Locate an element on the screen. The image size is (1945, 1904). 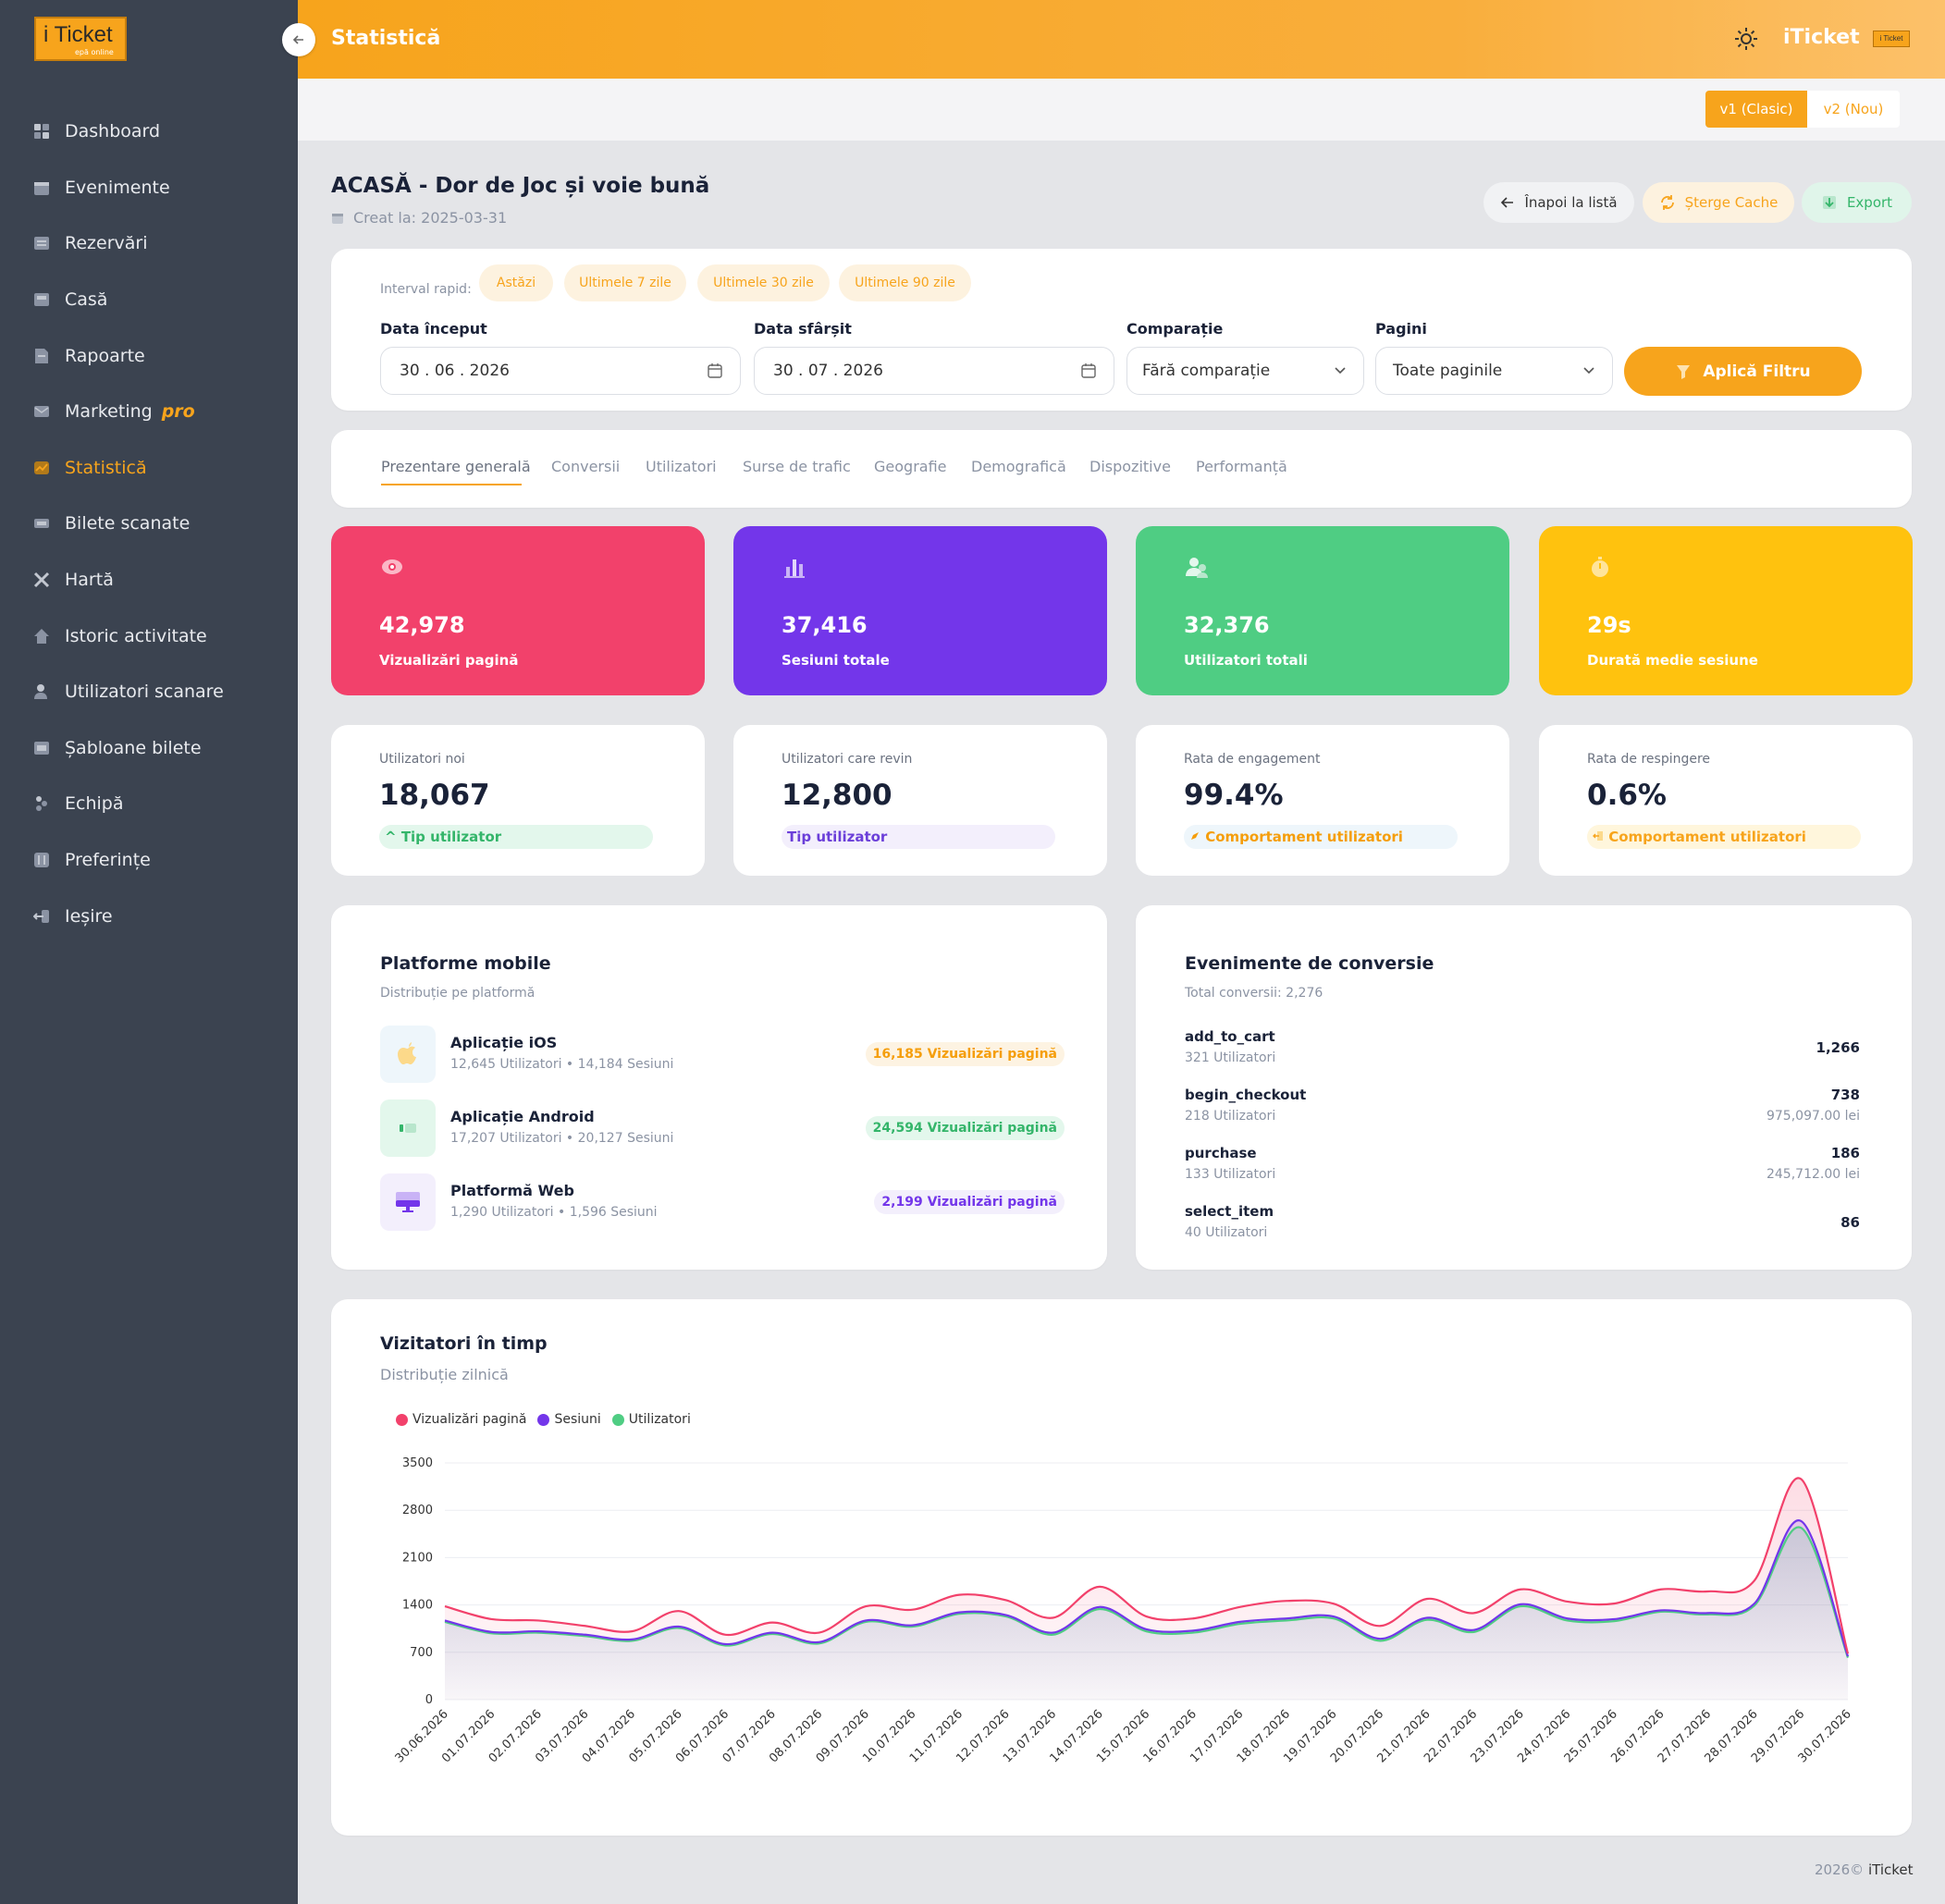
user-icon is located at coordinates (42, 691).